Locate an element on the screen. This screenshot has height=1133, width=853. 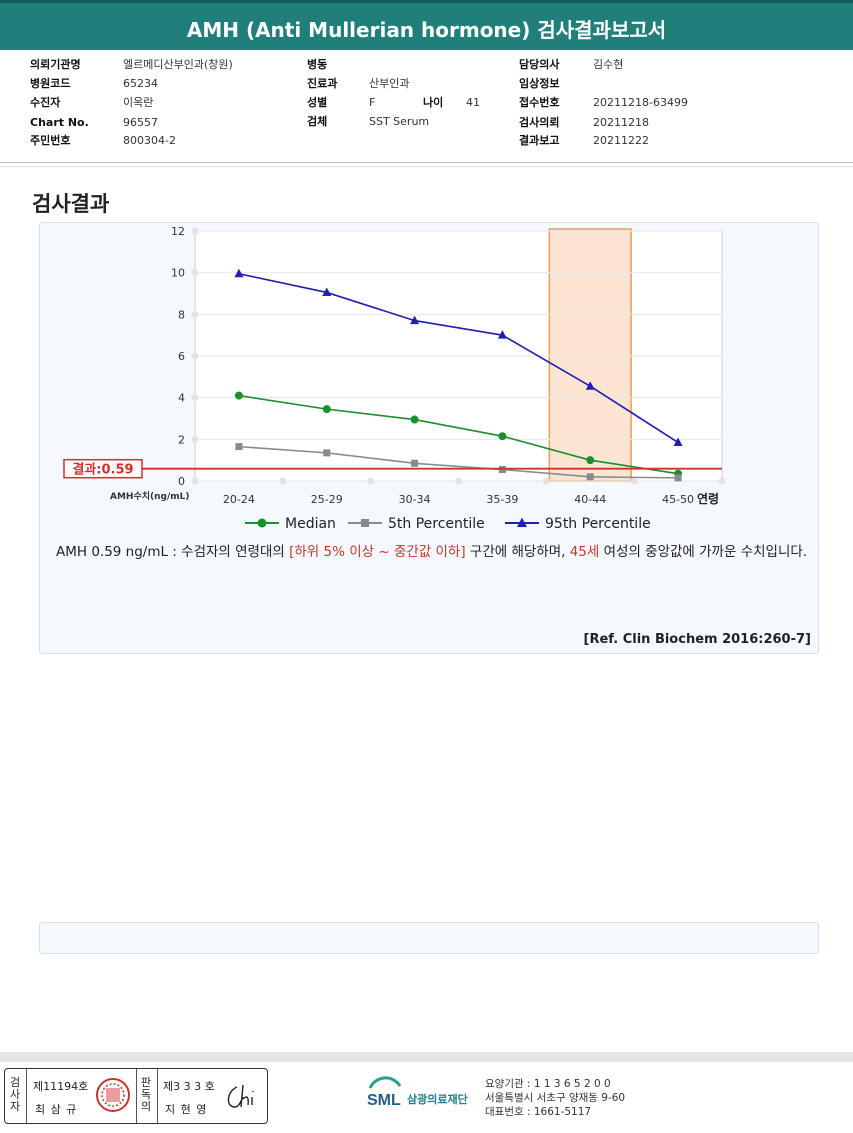
info-label: 의뢰기관명 is located at coordinates (55, 64).